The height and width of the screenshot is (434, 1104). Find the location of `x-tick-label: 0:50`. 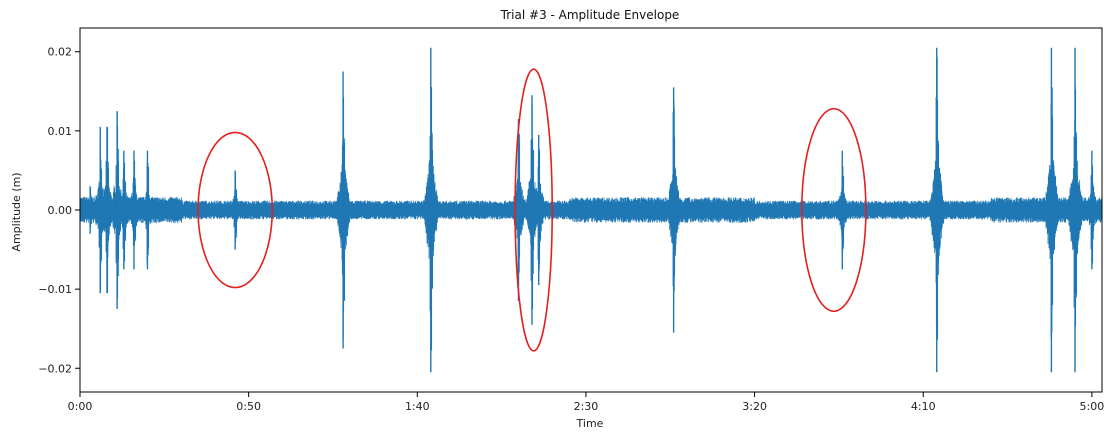

x-tick-label: 0:50 is located at coordinates (248, 406).